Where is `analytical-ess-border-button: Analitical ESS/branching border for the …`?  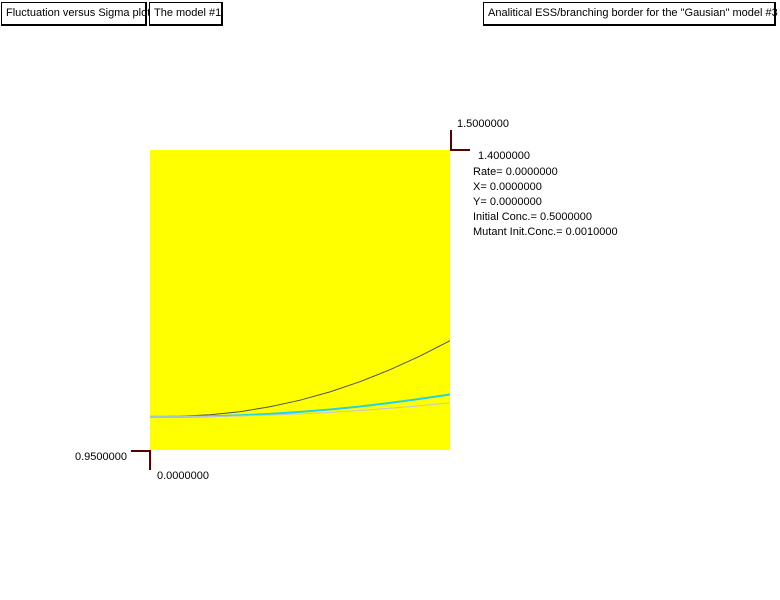
analytical-ess-border-button: Analitical ESS/branching border for the … is located at coordinates (630, 14).